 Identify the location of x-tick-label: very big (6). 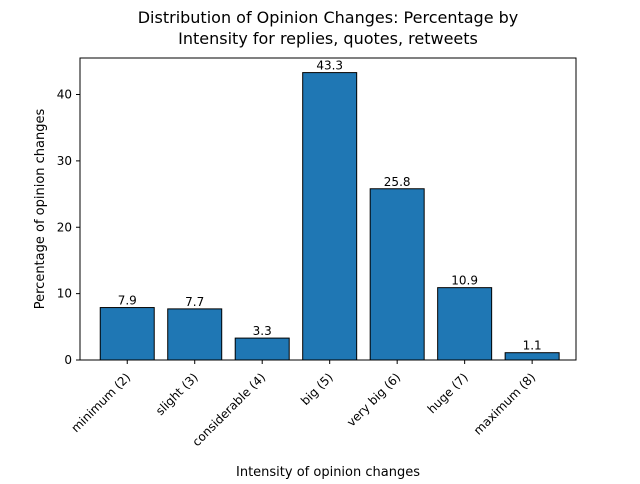
(373, 399).